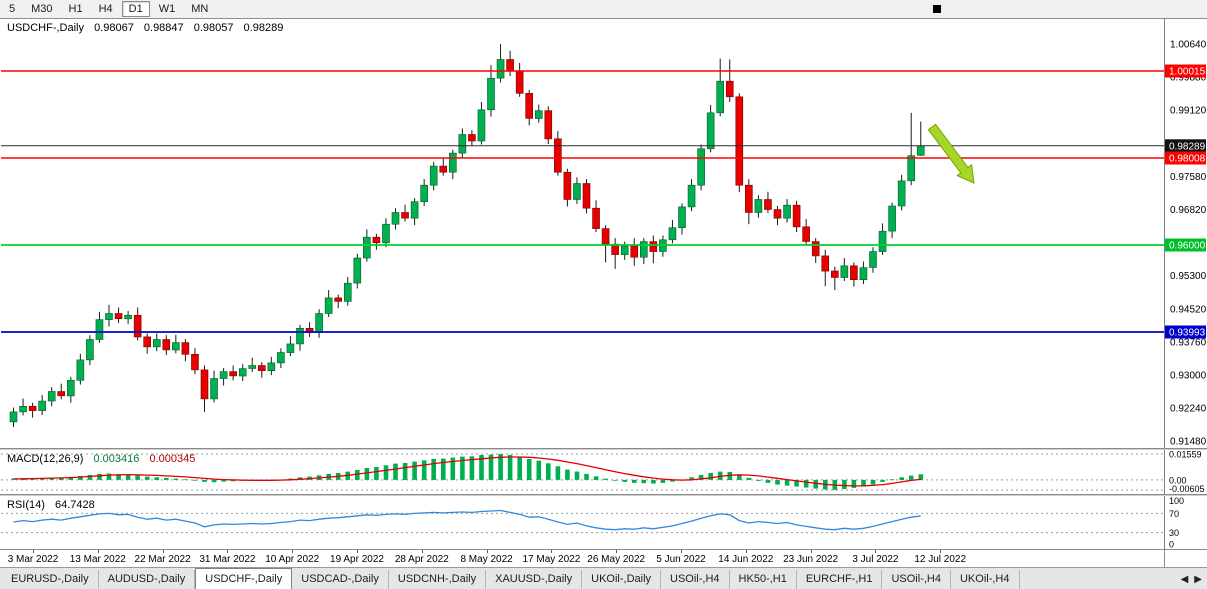 This screenshot has height=589, width=1207. I want to click on timeframe-button-h1: H1, so click(75, 9).